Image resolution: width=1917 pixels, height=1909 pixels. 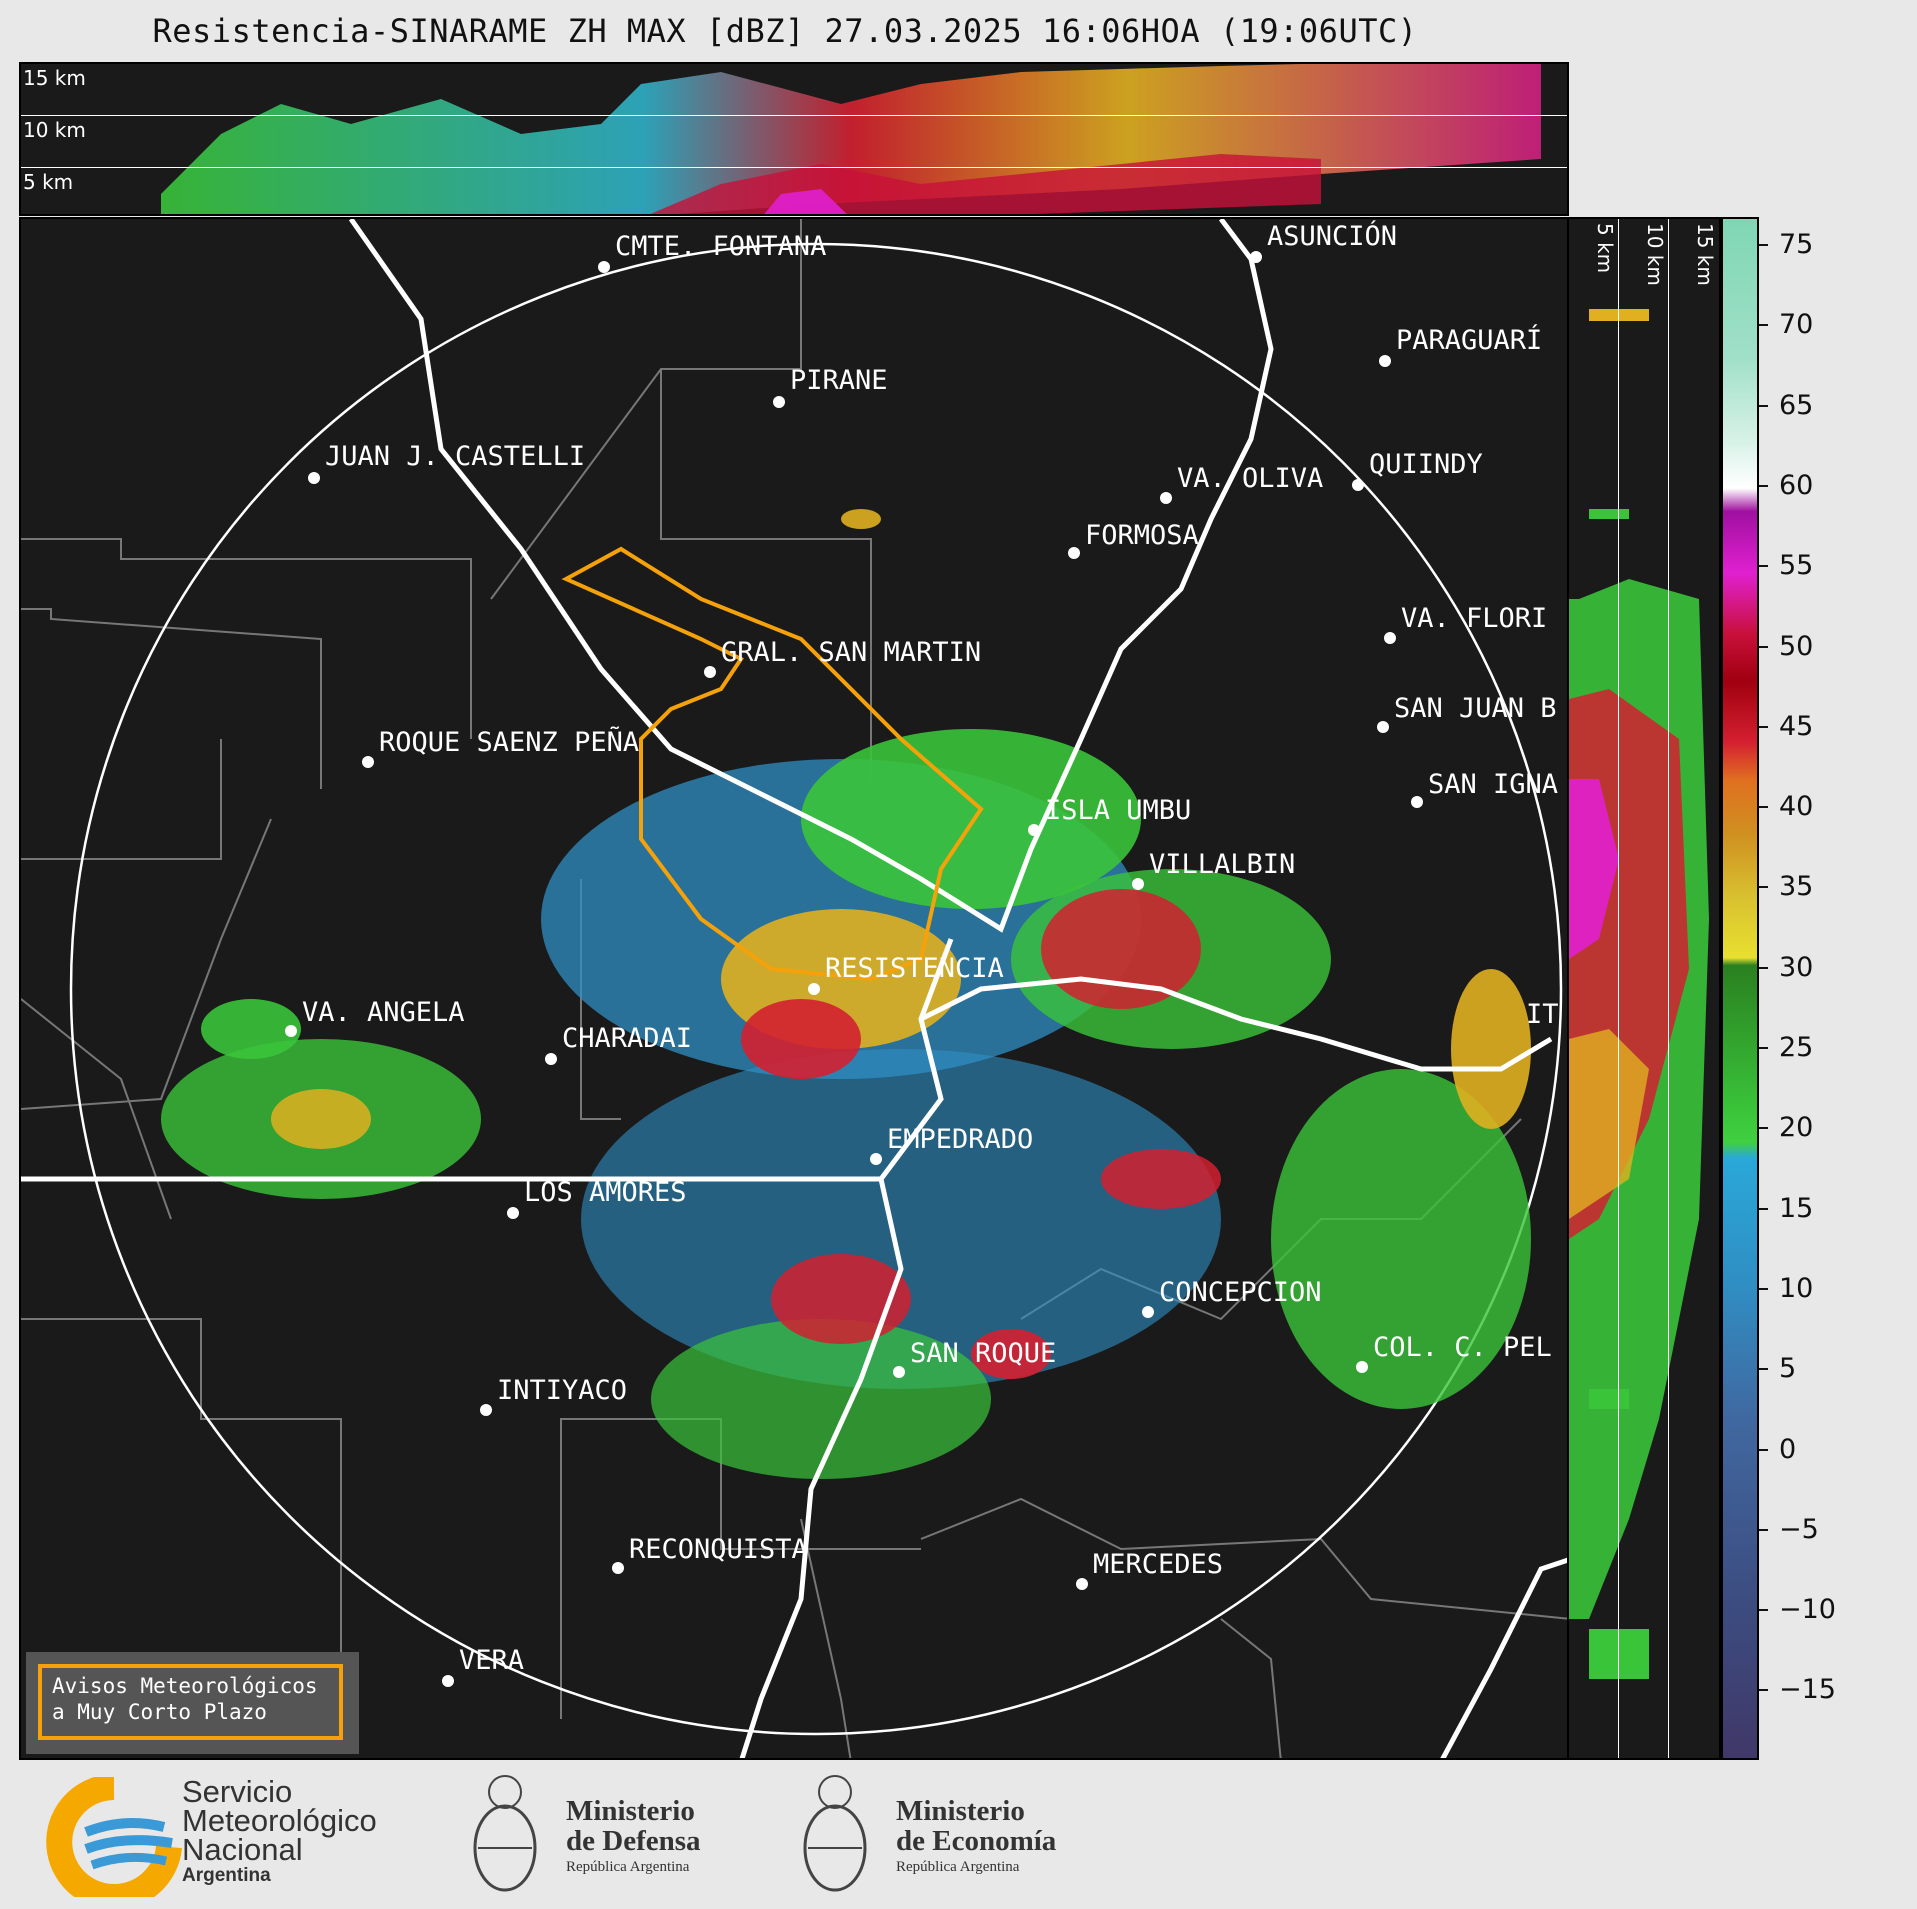 I want to click on city-label: RECONQUISTA, so click(x=718, y=1549).